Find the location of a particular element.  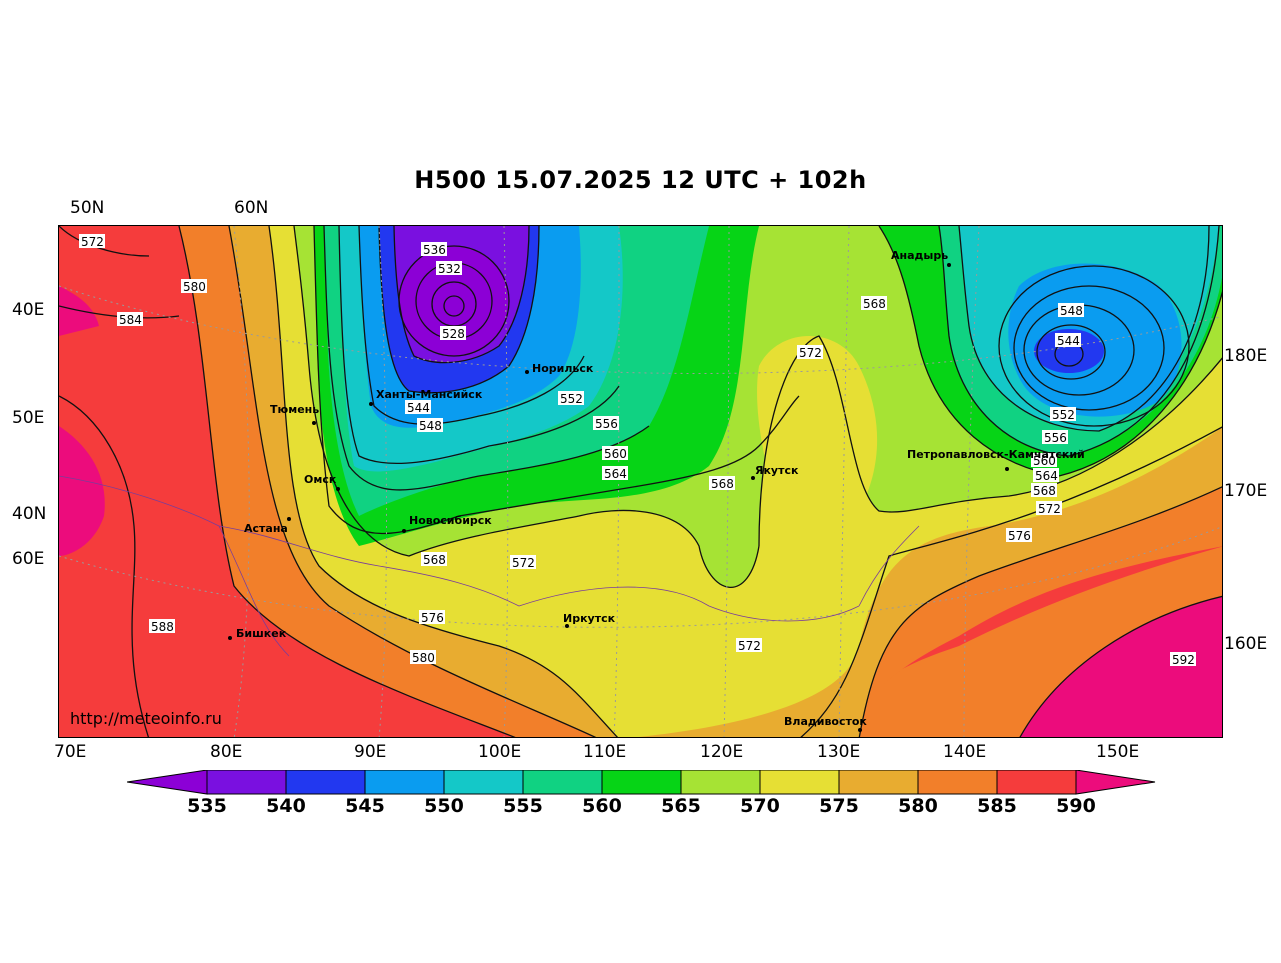

left-label-40e: 40E is located at coordinates (28, 310).